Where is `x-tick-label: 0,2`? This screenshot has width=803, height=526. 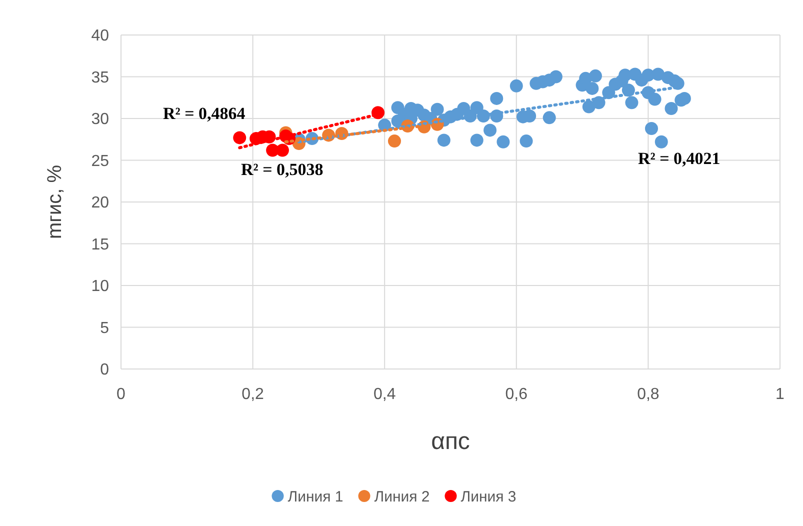
x-tick-label: 0,2 is located at coordinates (253, 394).